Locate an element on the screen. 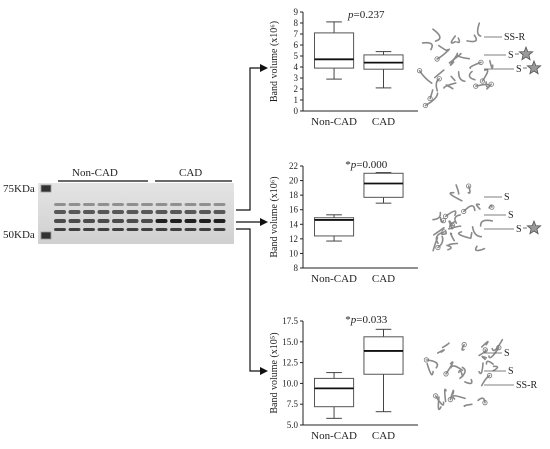 The image size is (550, 449). y-tick-label: 7 is located at coordinates (296, 34).